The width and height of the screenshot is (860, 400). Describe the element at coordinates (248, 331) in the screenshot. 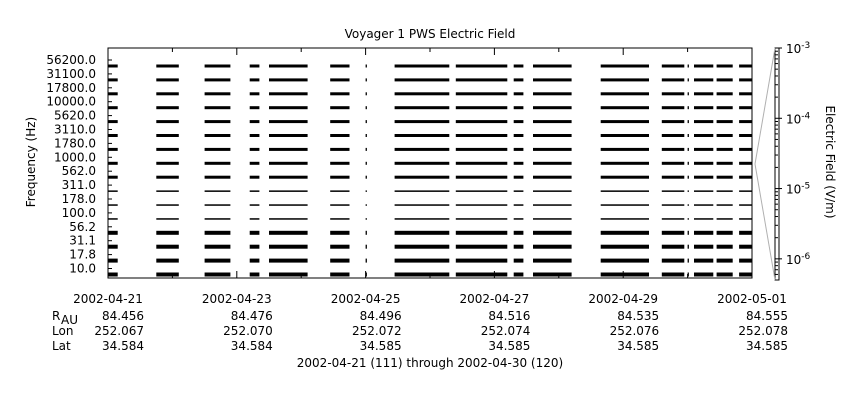

I see `ephemeris-value: 252.070` at that location.